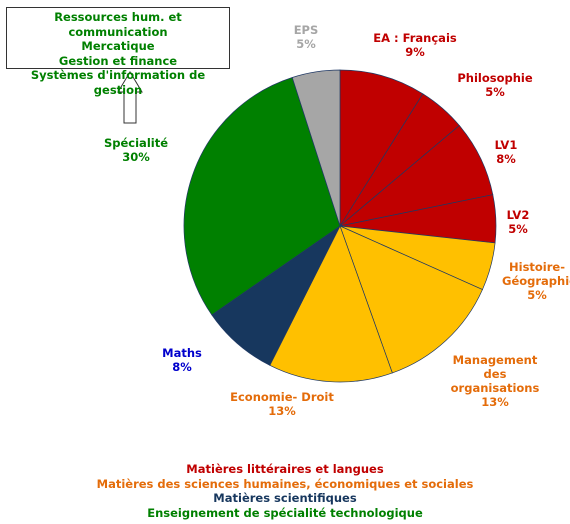 The height and width of the screenshot is (524, 570). Describe the element at coordinates (135, 143) in the screenshot. I see `category-name: Spécialité` at that location.